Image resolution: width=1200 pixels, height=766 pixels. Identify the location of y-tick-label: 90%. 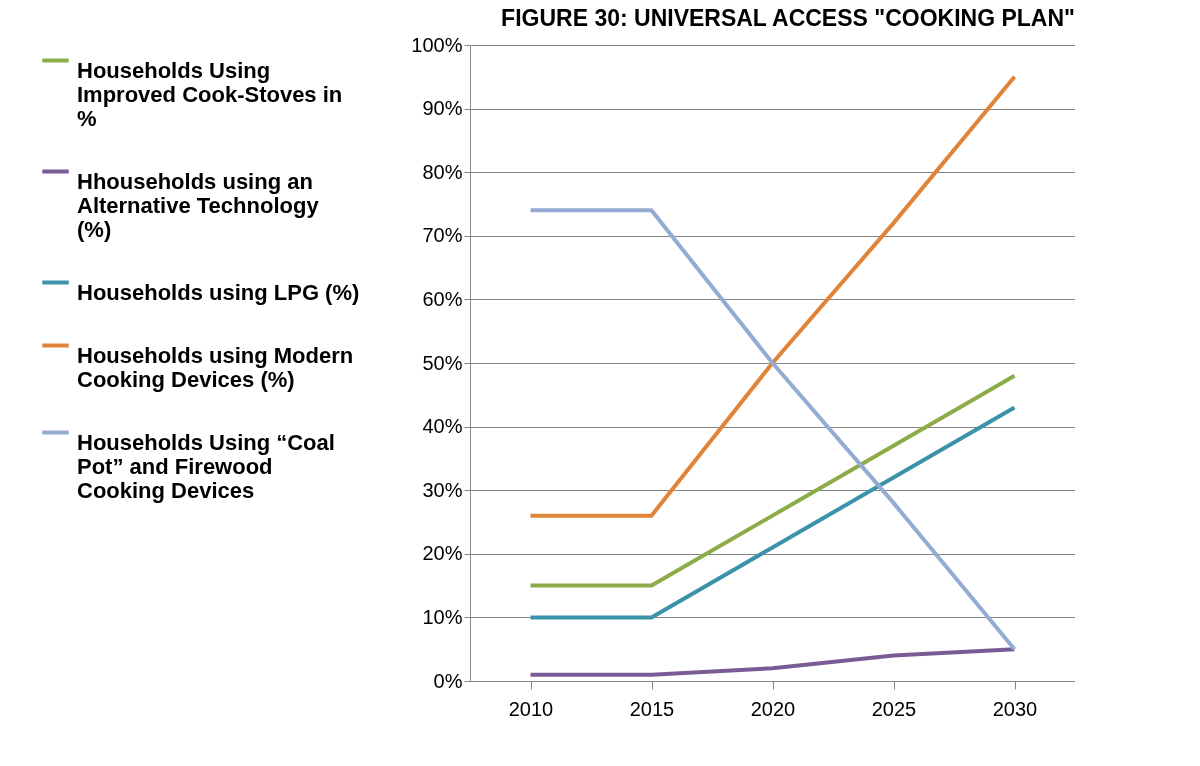
(442, 108).